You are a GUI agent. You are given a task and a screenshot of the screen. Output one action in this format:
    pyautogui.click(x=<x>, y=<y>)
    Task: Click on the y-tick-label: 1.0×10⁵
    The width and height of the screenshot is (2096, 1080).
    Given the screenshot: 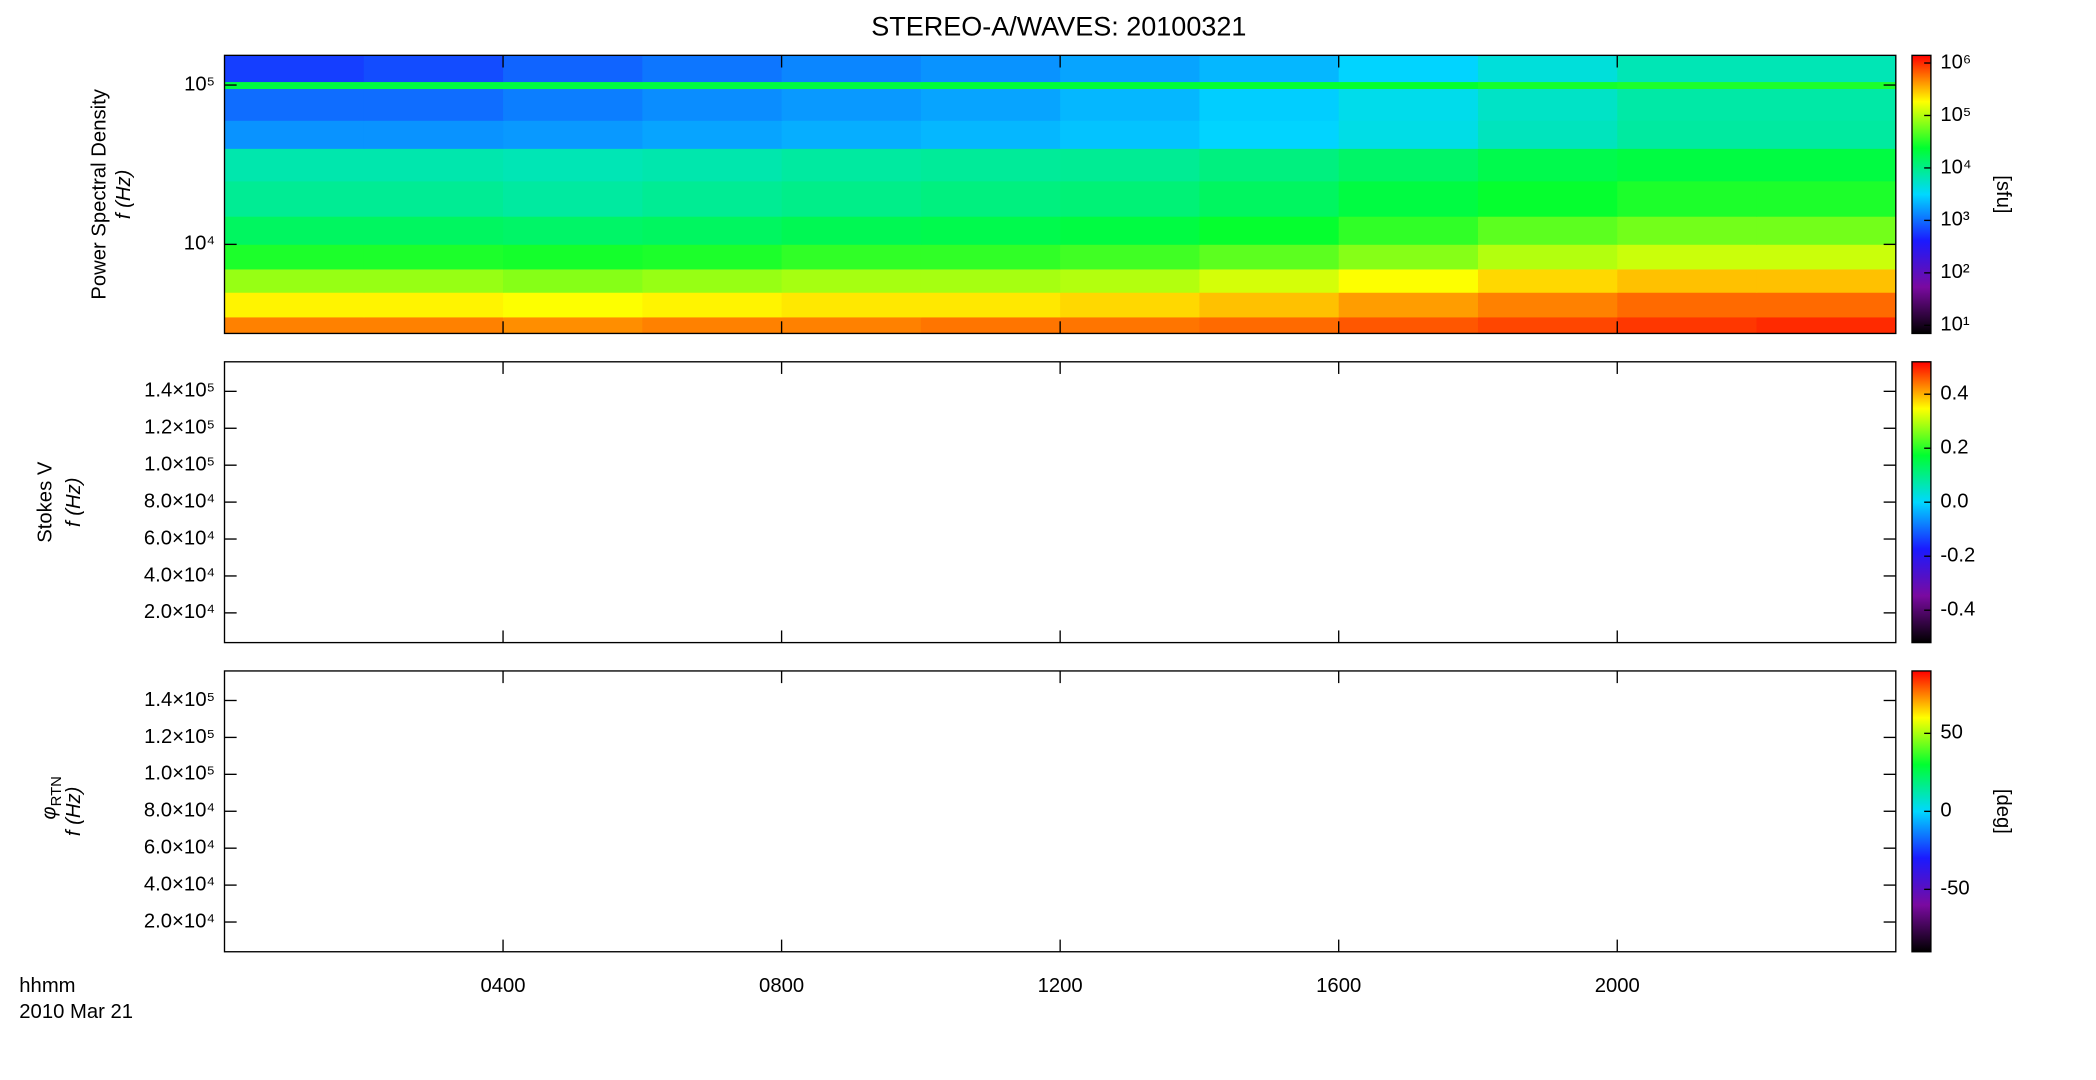 What is the action you would take?
    pyautogui.click(x=179, y=465)
    